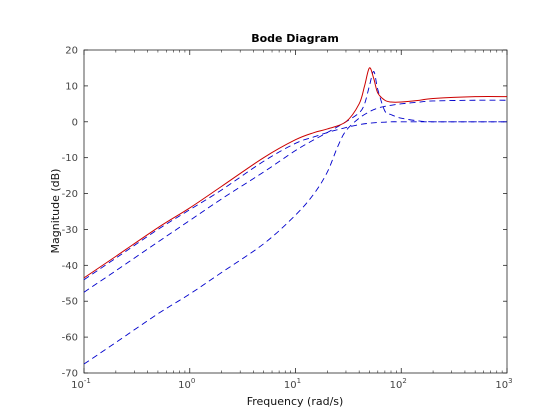 This screenshot has width=560, height=420. I want to click on y-tick-label: -30, so click(70, 230).